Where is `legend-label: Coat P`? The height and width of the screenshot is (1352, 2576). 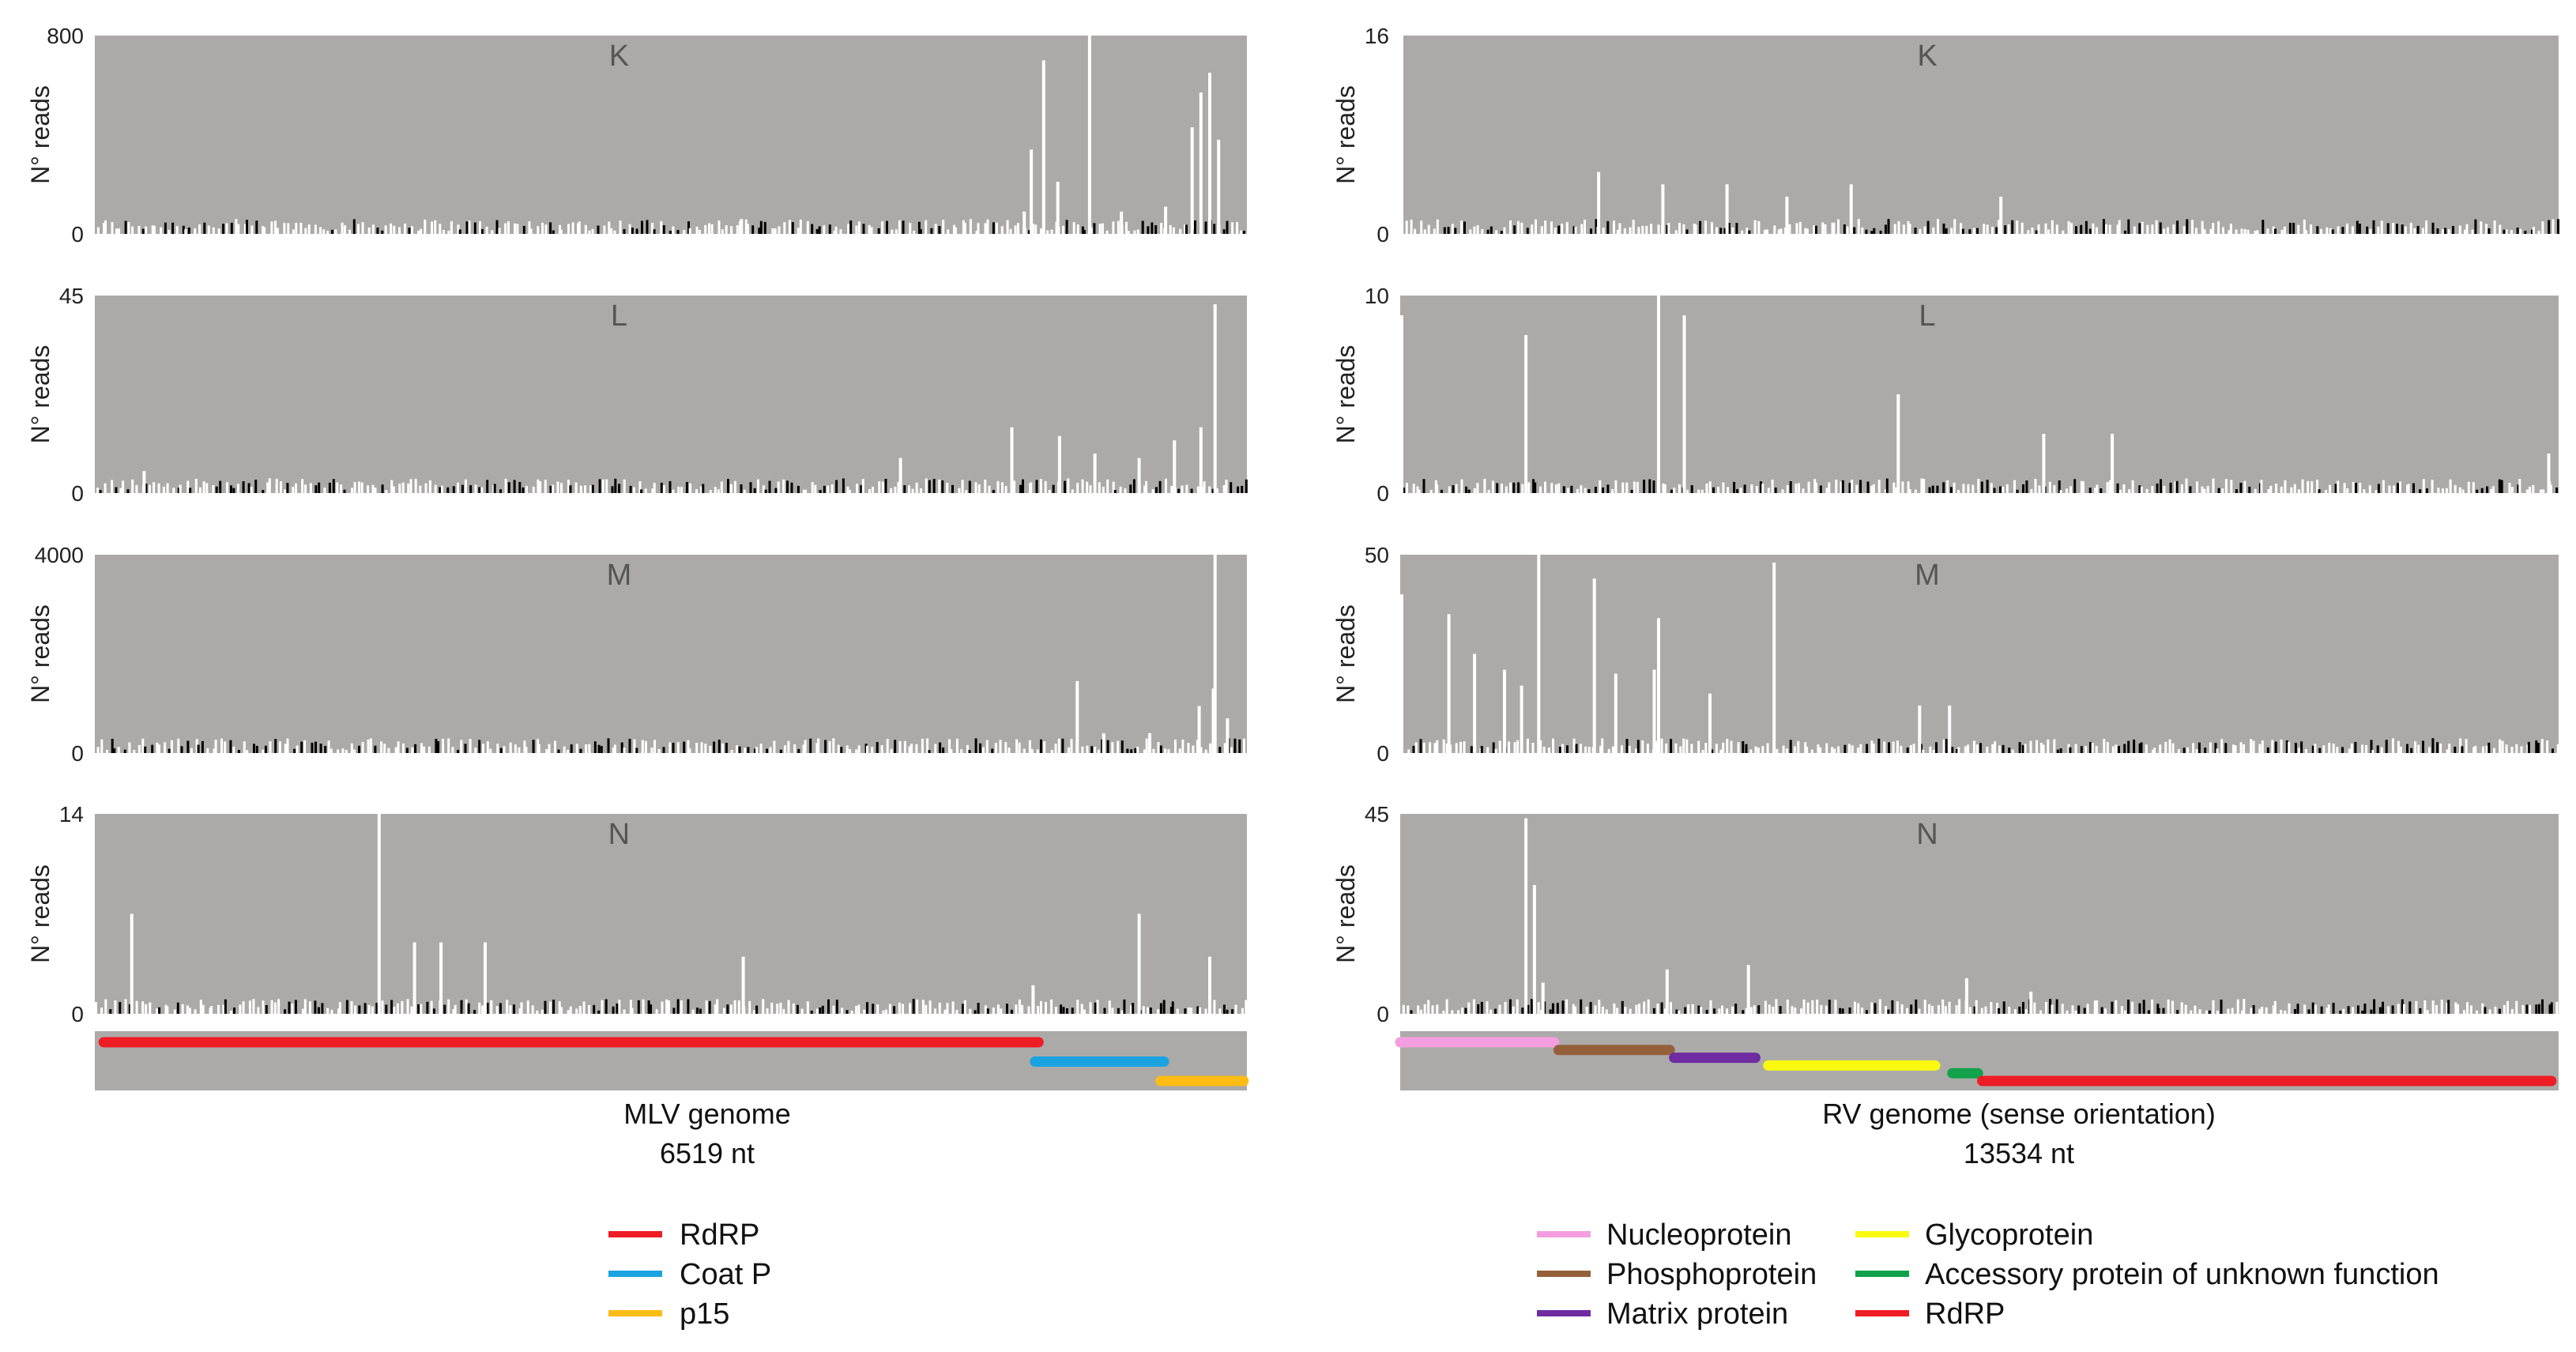 legend-label: Coat P is located at coordinates (725, 1274).